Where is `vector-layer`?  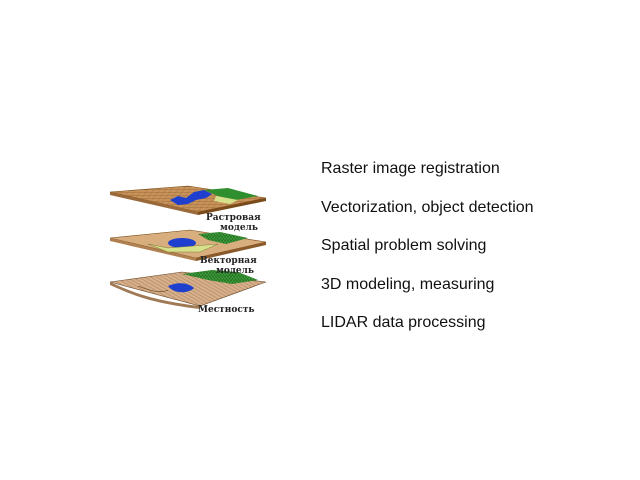 vector-layer is located at coordinates (188, 245).